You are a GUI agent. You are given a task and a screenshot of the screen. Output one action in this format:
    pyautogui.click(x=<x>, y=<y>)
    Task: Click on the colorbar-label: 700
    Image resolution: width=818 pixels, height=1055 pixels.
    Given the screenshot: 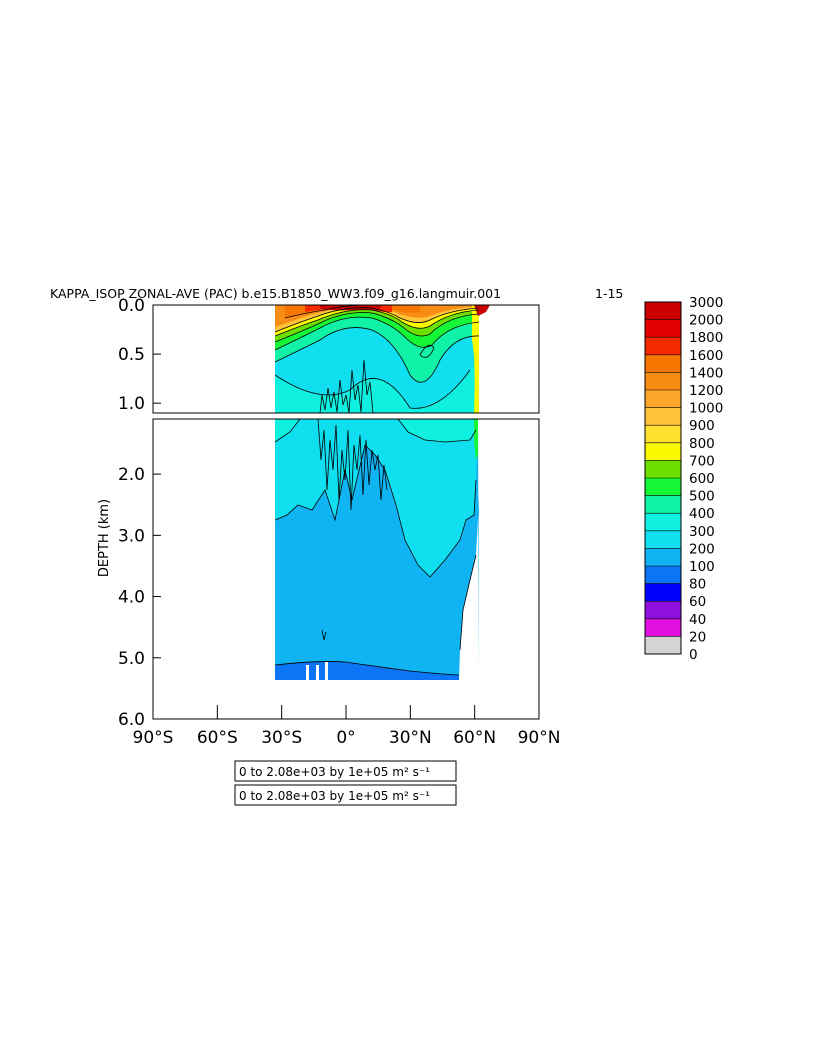 What is the action you would take?
    pyautogui.click(x=702, y=461)
    